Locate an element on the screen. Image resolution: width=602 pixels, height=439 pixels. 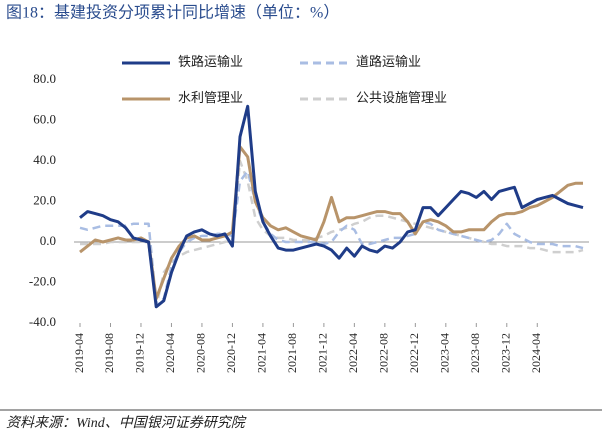
x-tick-label: 2021-04 is located at coordinates (262, 353).